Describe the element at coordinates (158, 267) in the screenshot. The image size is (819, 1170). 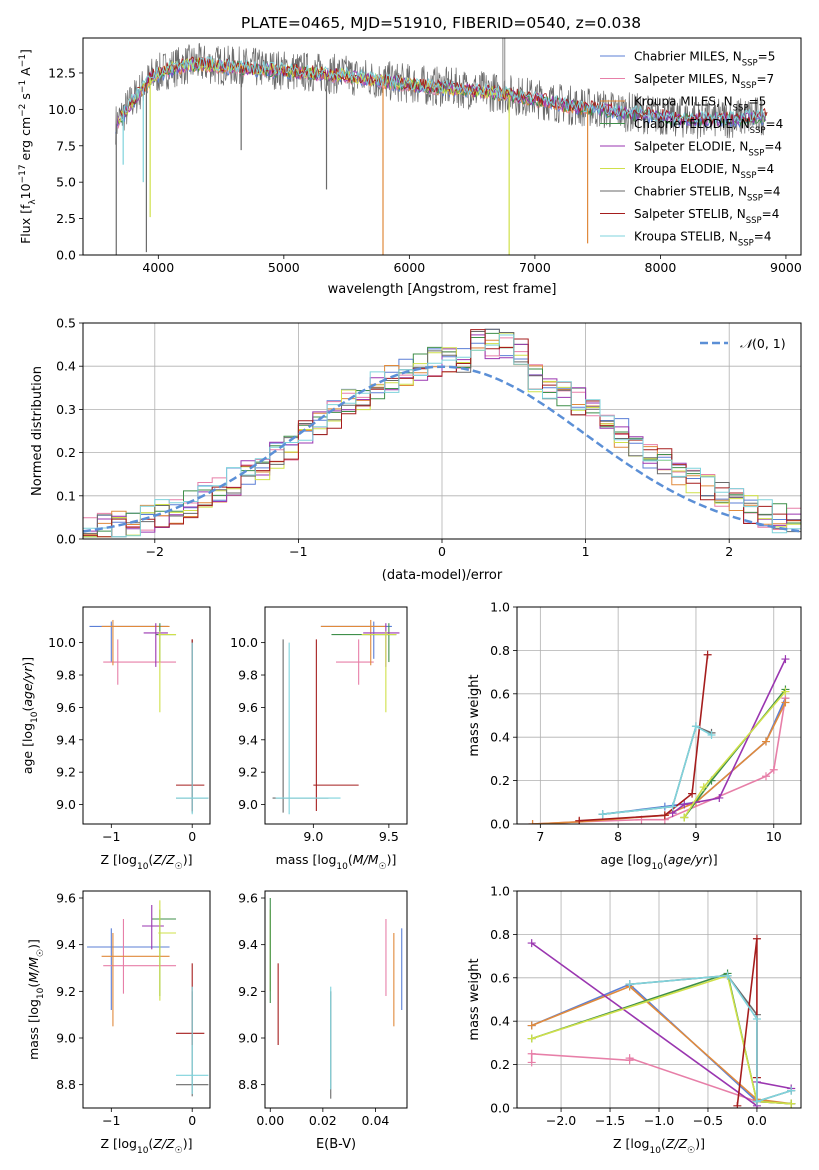
I see `x-tick-label: 4000` at that location.